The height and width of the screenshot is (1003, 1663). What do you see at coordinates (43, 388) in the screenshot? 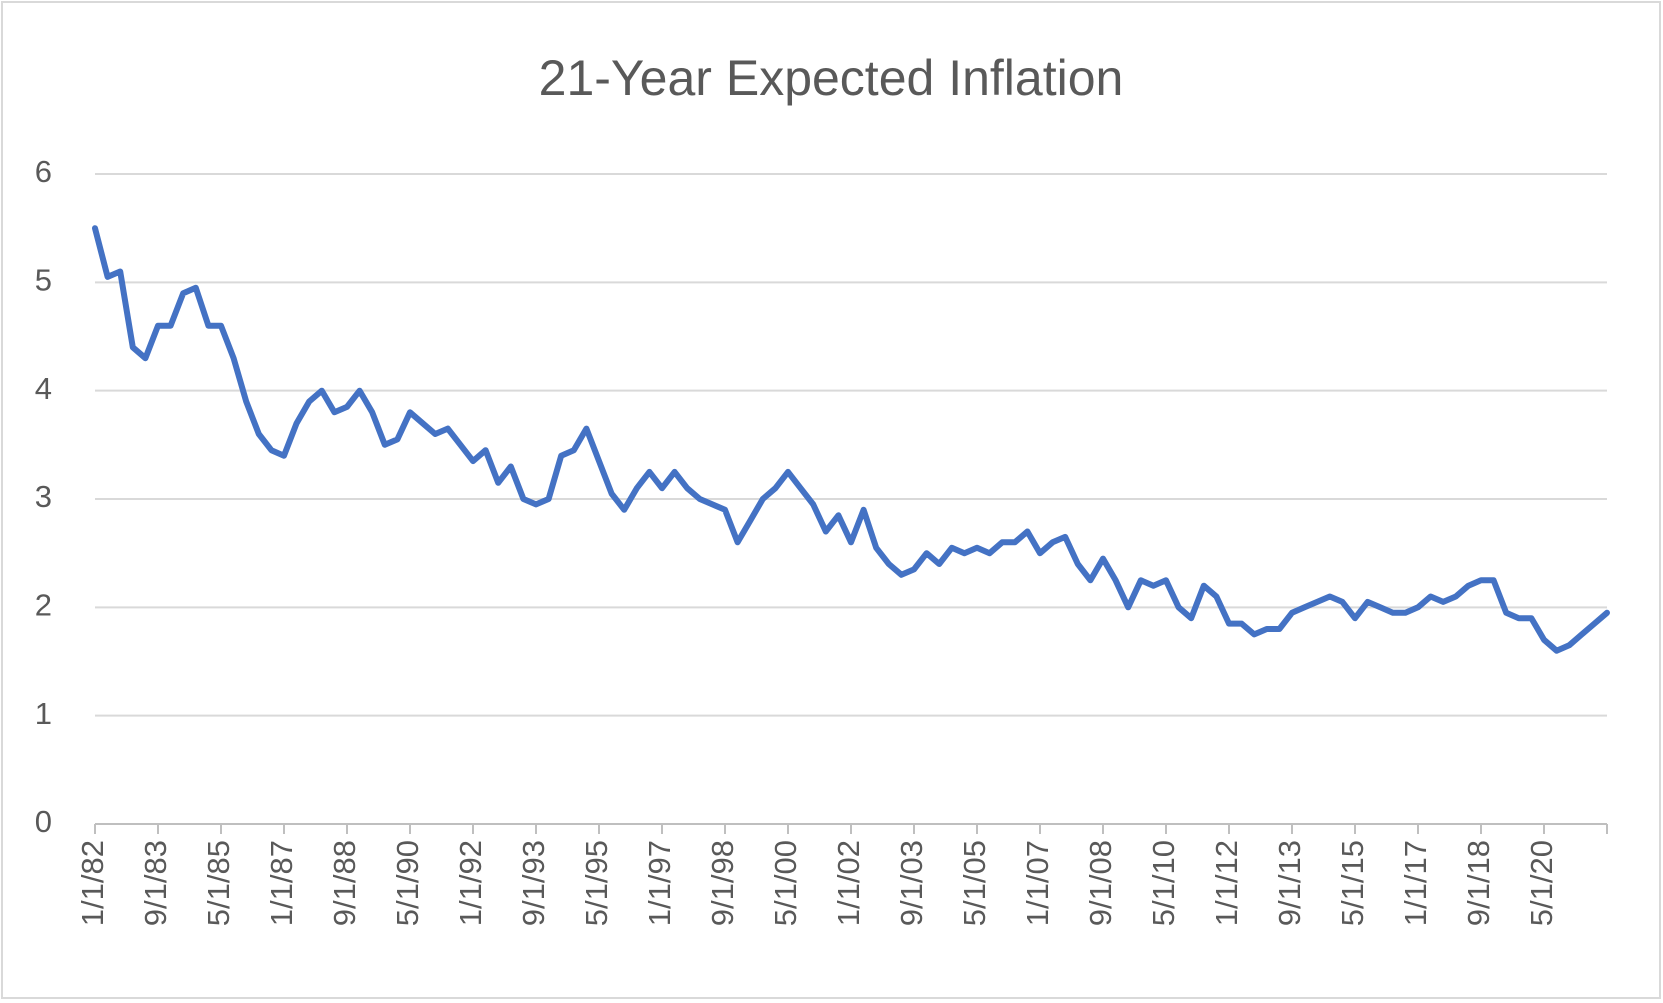
I see `y-tick-label: 4` at bounding box center [43, 388].